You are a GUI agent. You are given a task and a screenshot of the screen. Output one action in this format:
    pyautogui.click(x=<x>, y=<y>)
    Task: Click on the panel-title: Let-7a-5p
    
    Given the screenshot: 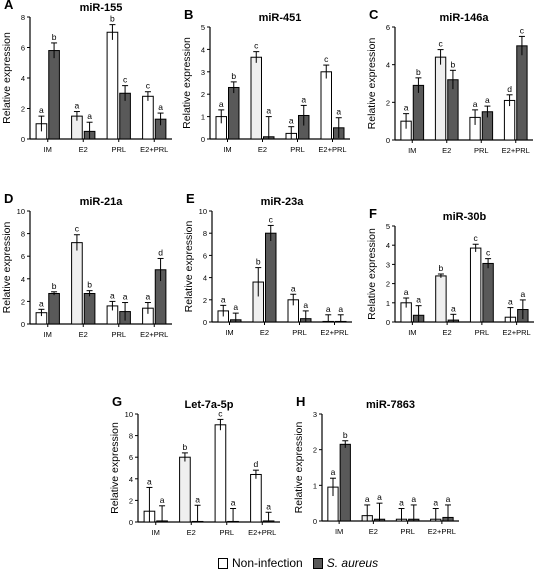 What is the action you would take?
    pyautogui.click(x=209, y=405)
    